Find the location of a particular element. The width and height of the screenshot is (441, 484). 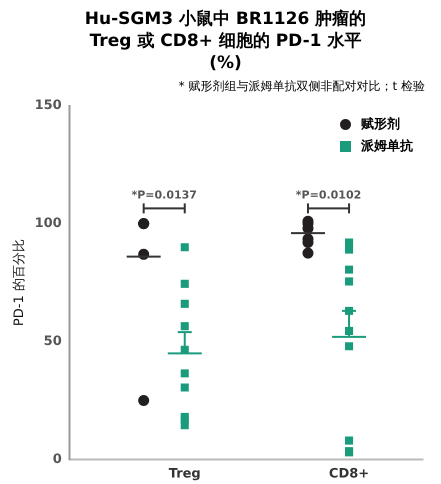

y-tick-label: 50 is located at coordinates (53, 341).